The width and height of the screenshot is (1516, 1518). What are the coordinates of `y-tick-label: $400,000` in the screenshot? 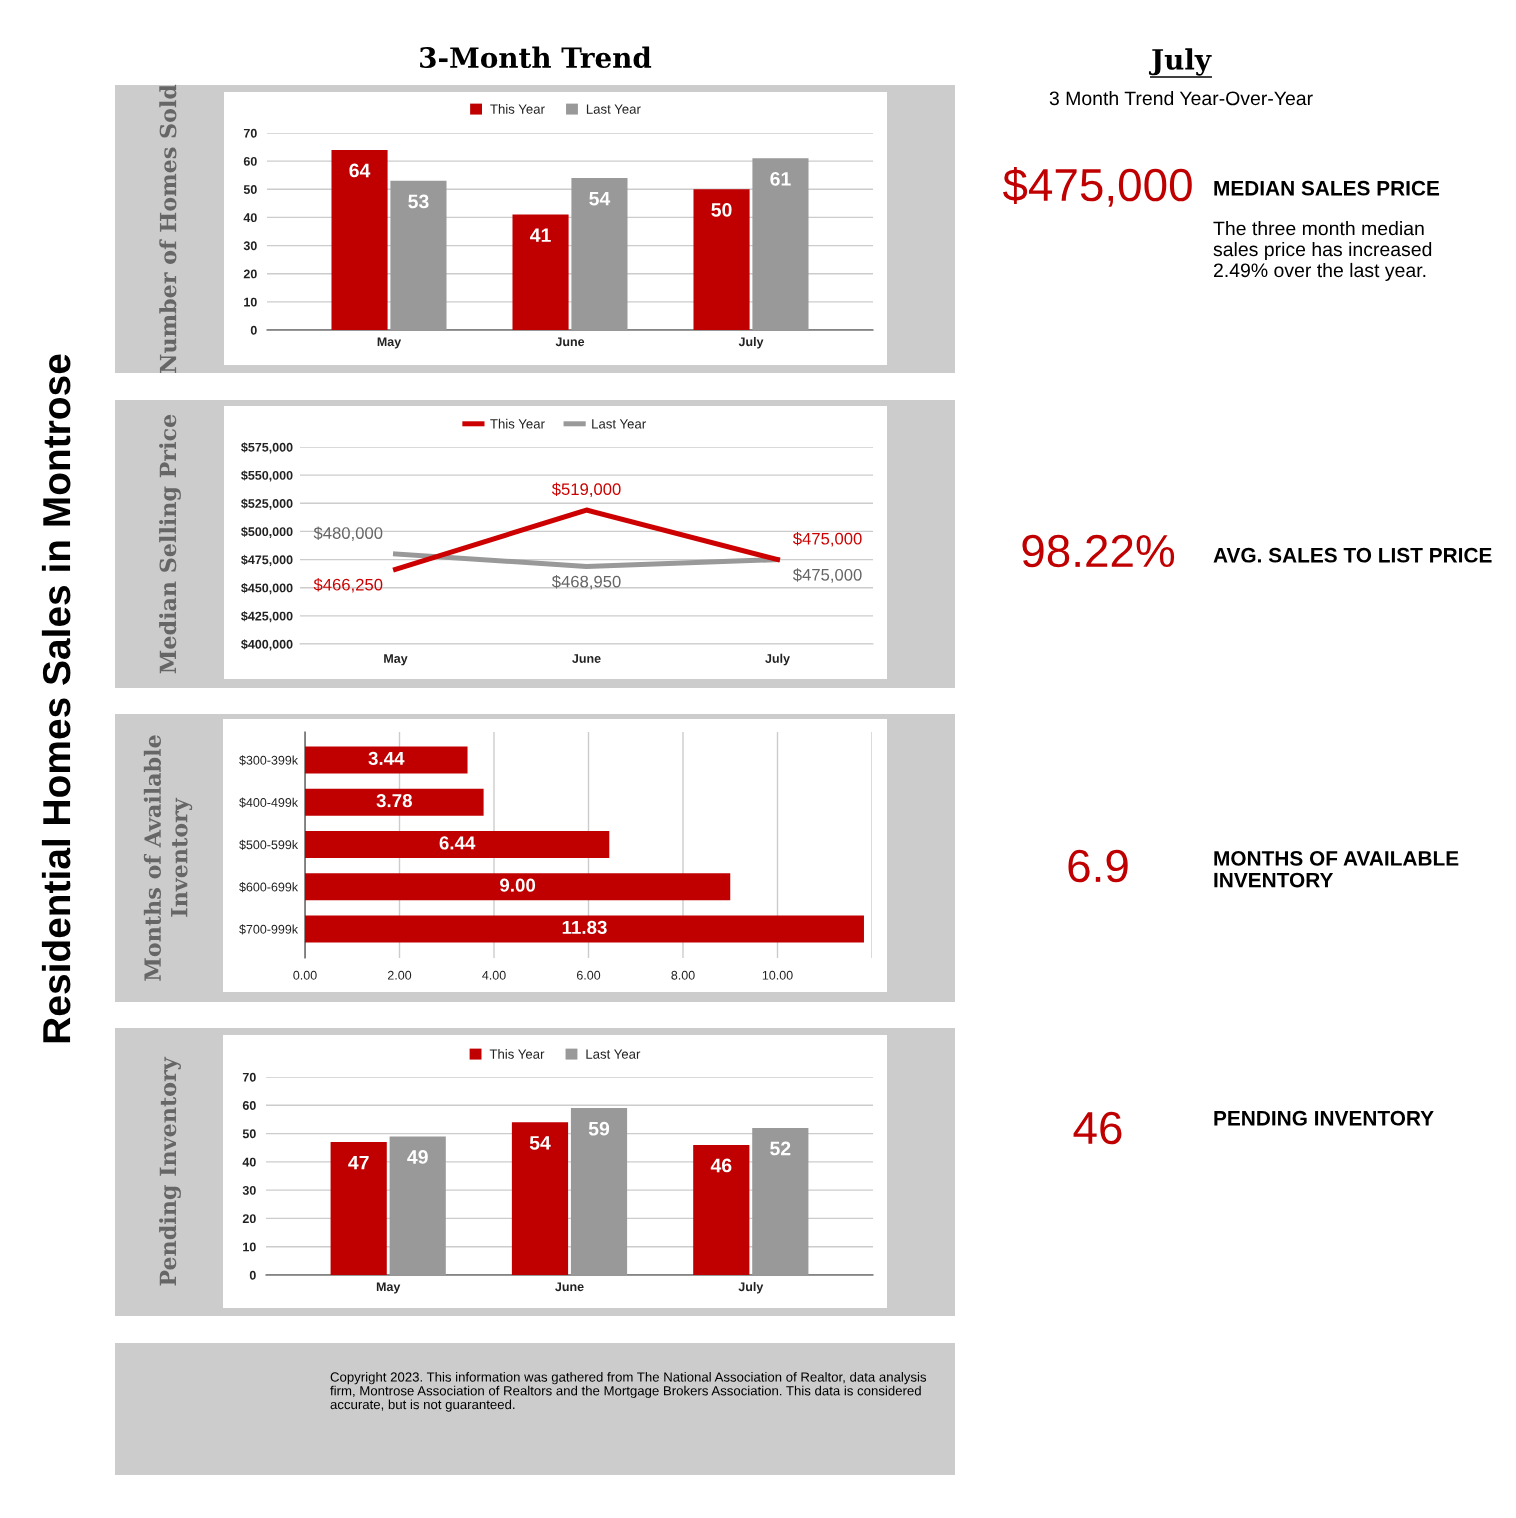 It's located at (267, 645).